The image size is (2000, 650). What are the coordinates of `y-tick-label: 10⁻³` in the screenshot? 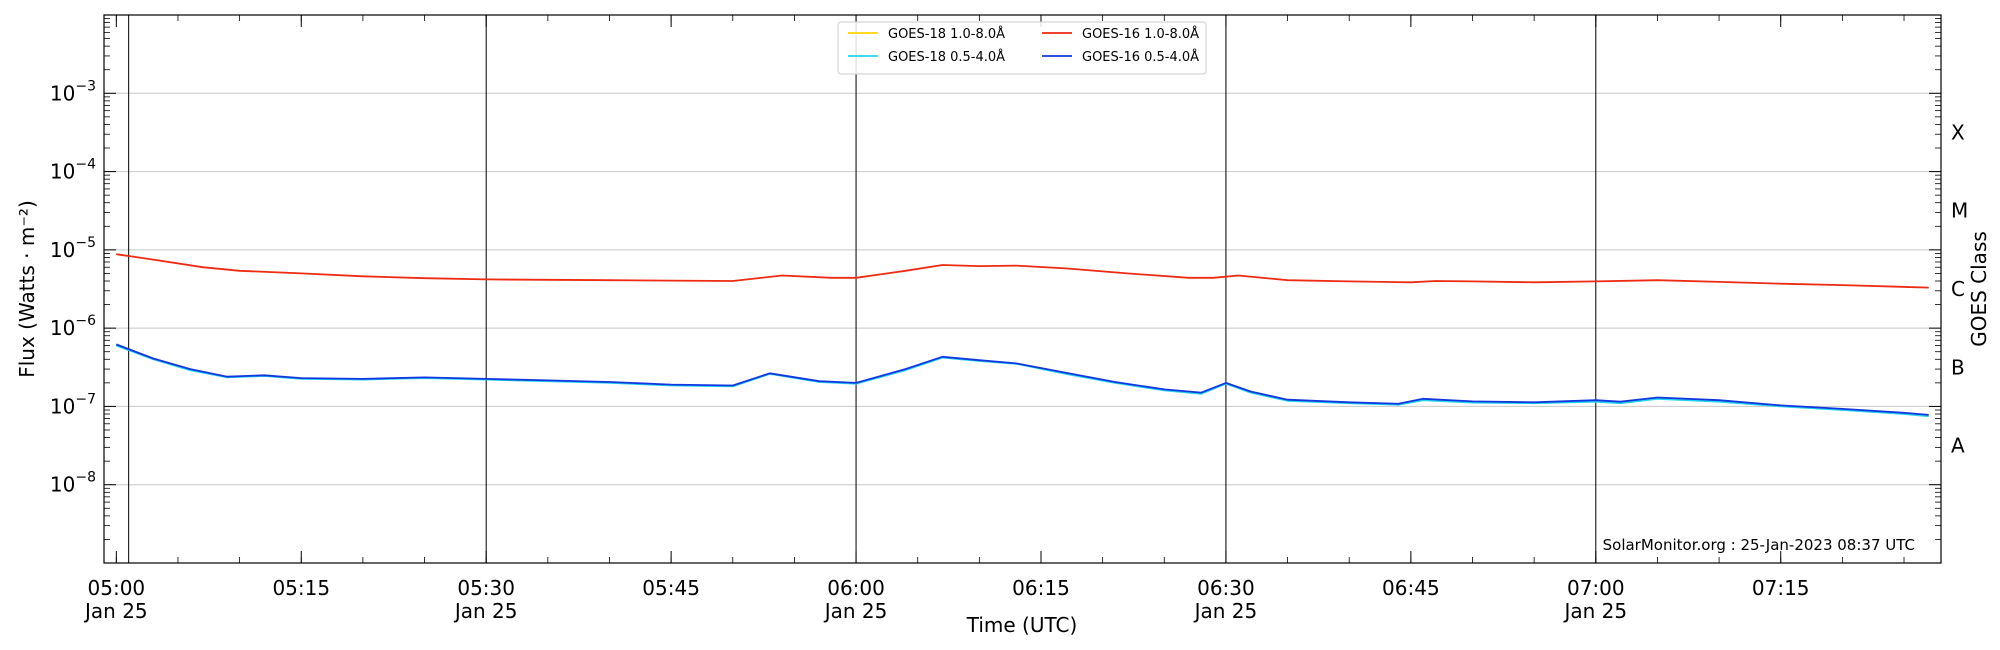 It's located at (73, 91).